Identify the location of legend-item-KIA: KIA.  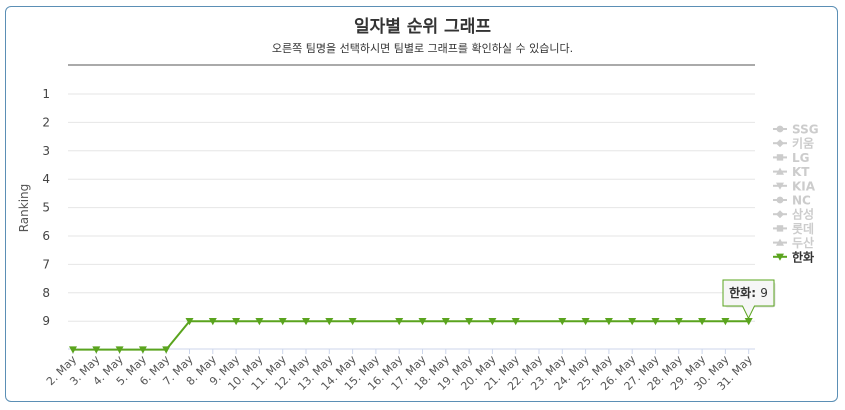
(794, 186).